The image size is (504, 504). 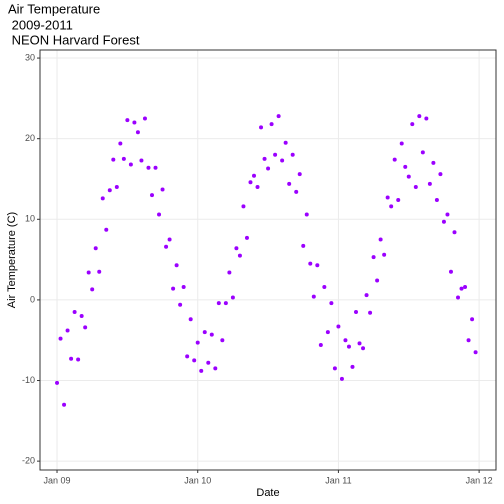 I want to click on title-line: Air Temperature, so click(x=54, y=8).